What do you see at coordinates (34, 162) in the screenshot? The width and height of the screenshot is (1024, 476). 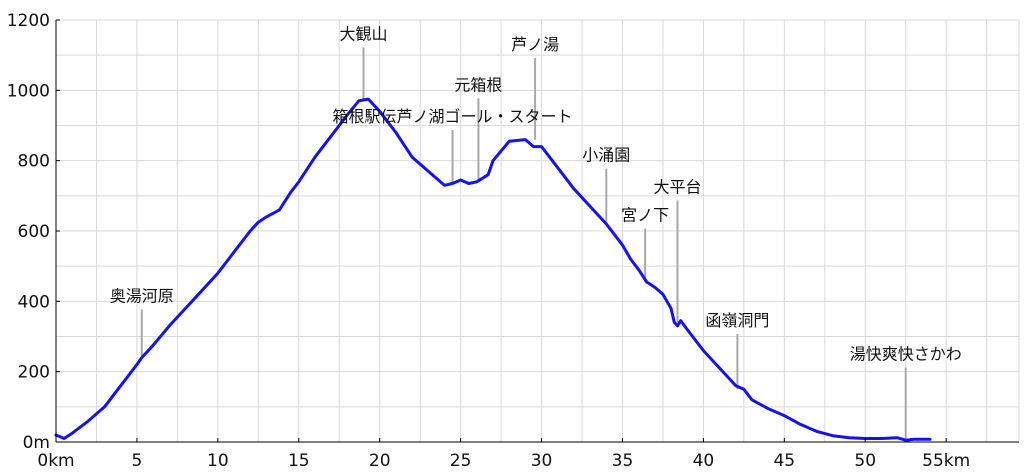 I see `y-tick-label: 800` at bounding box center [34, 162].